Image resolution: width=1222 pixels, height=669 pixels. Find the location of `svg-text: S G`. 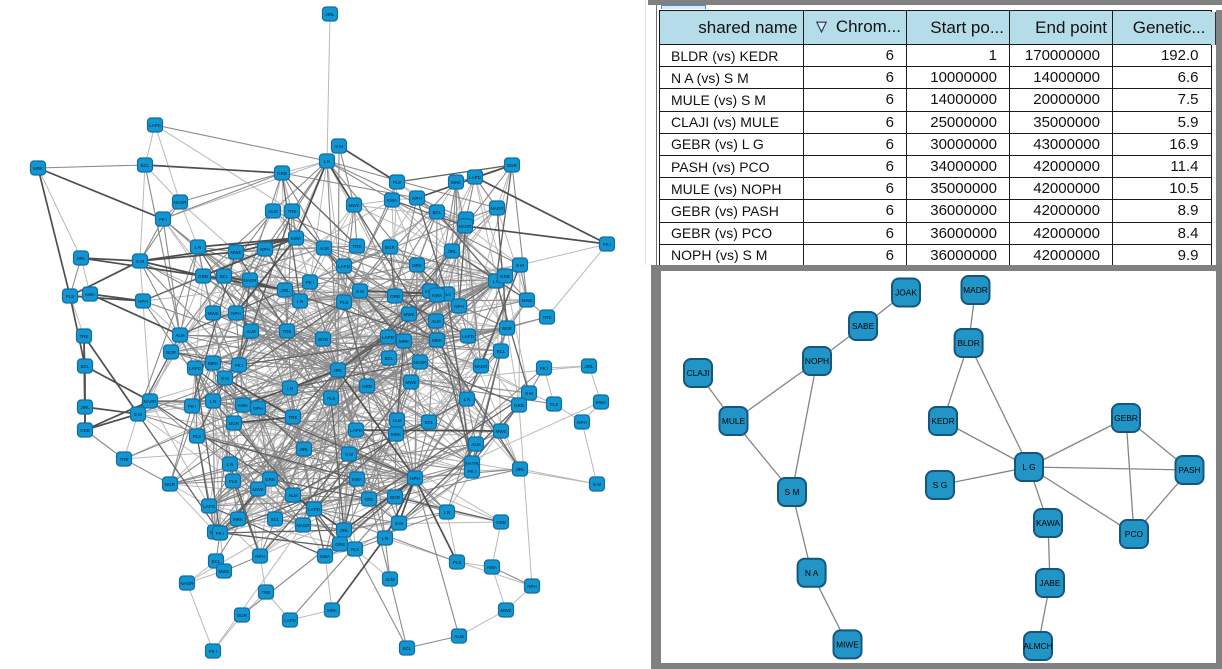

svg-text: S G is located at coordinates (940, 485).